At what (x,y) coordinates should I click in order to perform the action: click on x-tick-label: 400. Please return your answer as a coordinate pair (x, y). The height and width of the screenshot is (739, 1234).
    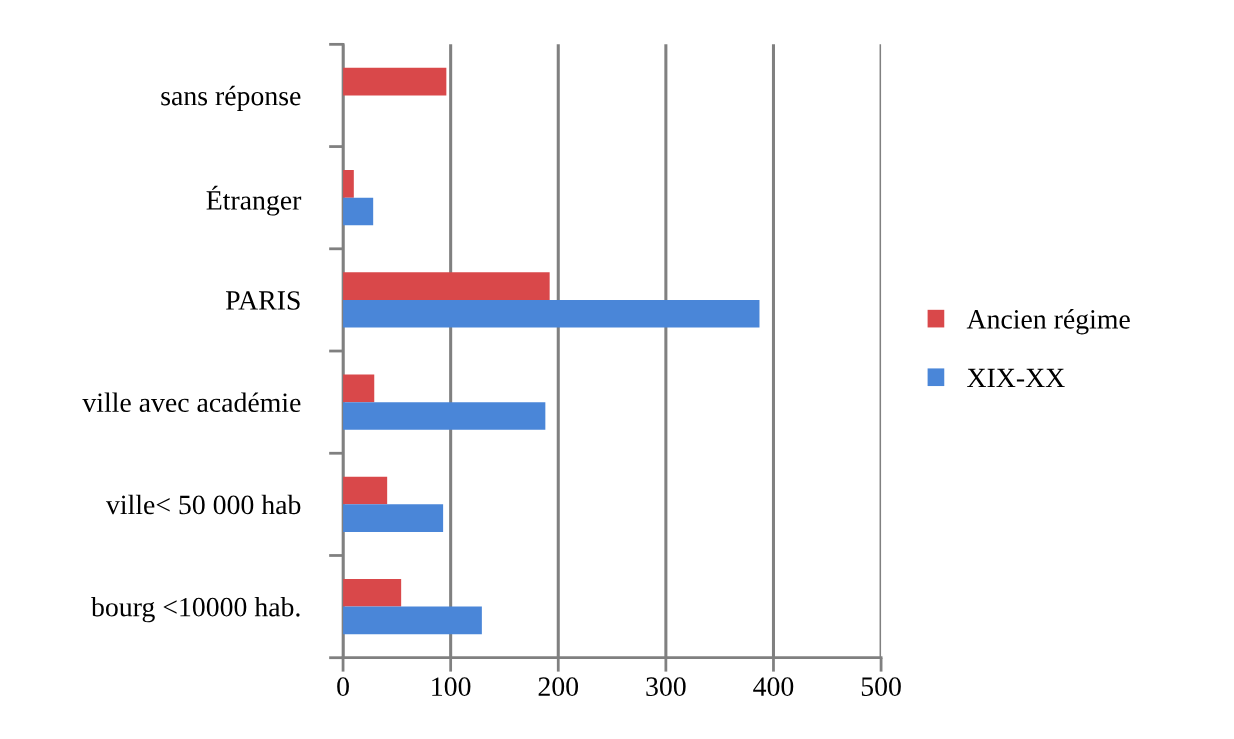
    Looking at the image, I should click on (773, 687).